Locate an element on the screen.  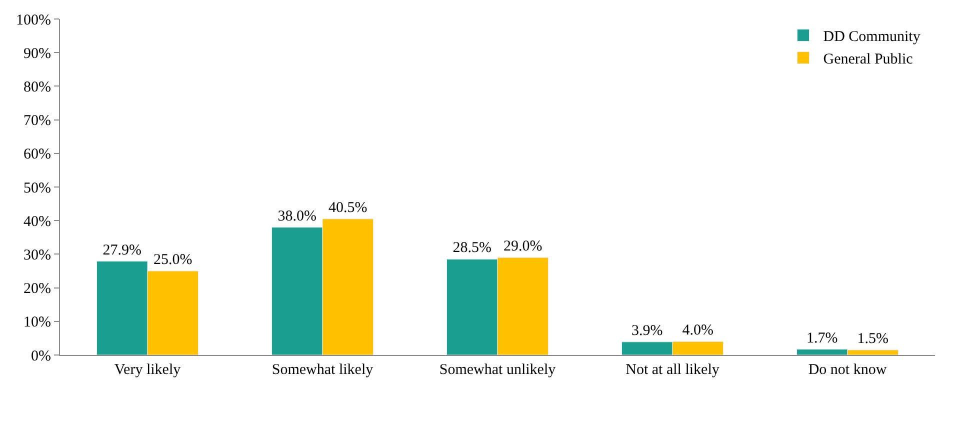
x-tick-label: Do not know is located at coordinates (847, 370).